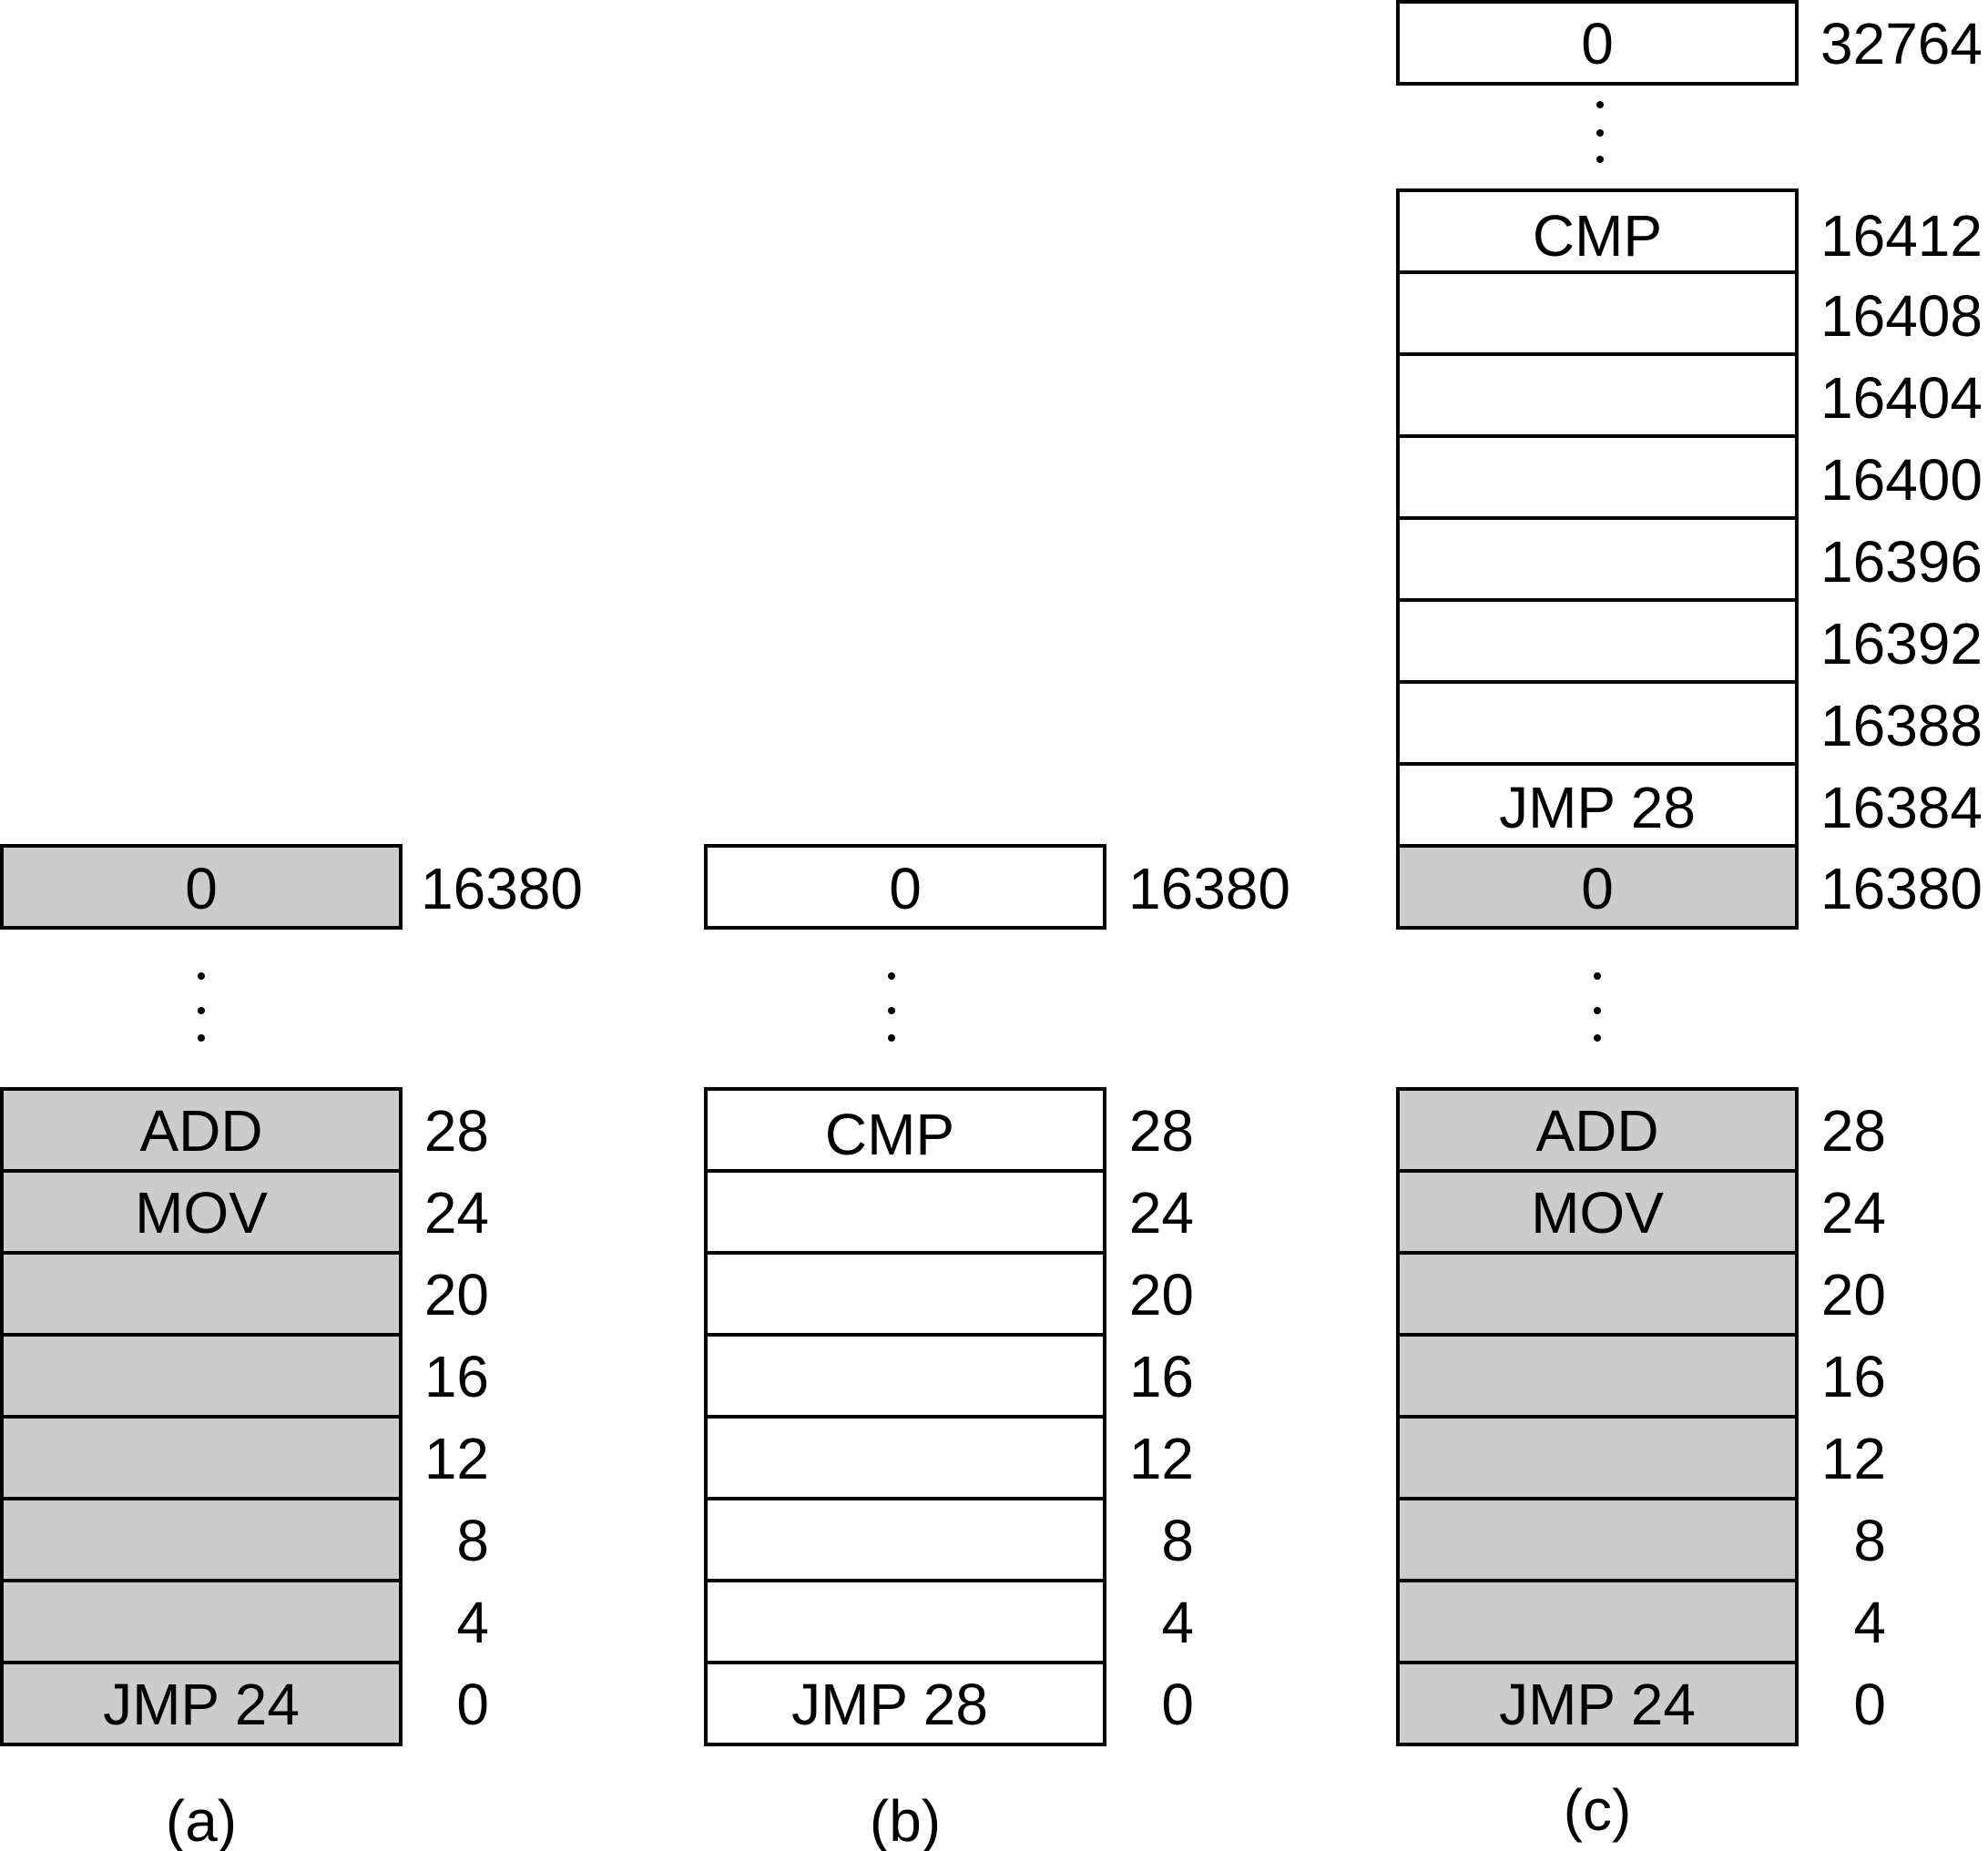 The image size is (1988, 1851). I want to click on panel-caption: (b), so click(905, 1819).